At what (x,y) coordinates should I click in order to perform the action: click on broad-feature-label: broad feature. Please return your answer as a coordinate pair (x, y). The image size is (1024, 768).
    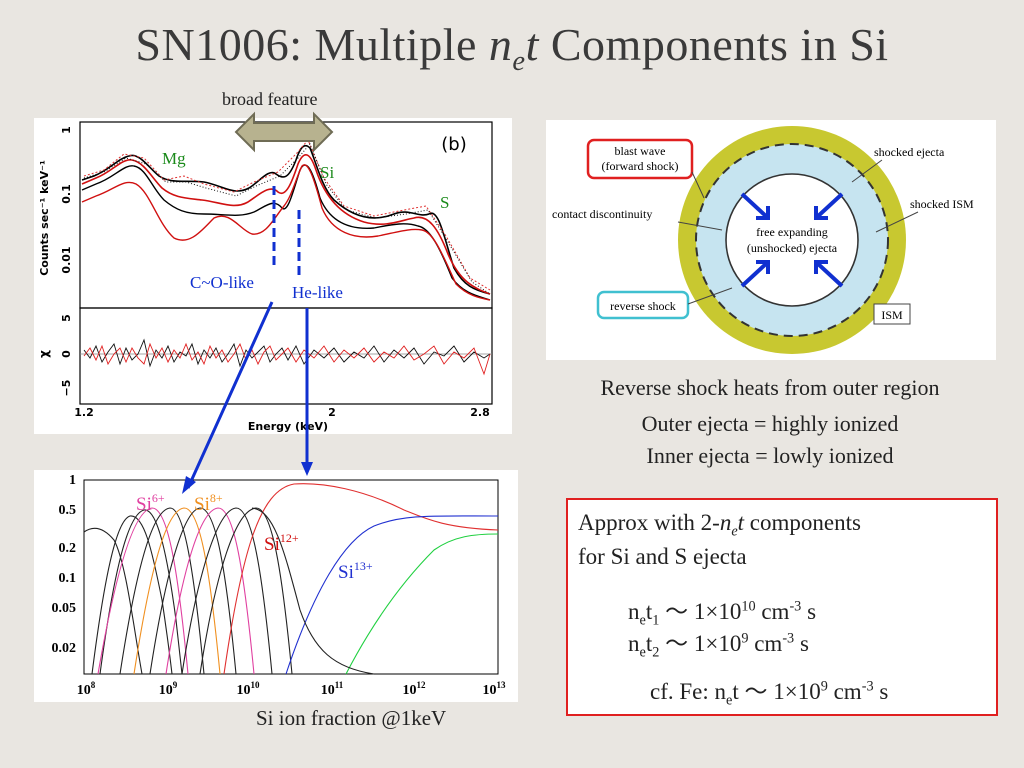
    Looking at the image, I should click on (270, 99).